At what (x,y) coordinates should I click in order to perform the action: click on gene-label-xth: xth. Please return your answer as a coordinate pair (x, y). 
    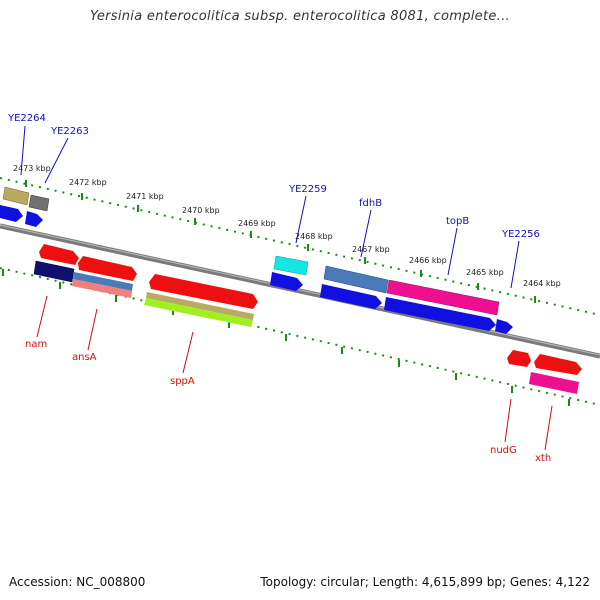
    Looking at the image, I should click on (543, 458).